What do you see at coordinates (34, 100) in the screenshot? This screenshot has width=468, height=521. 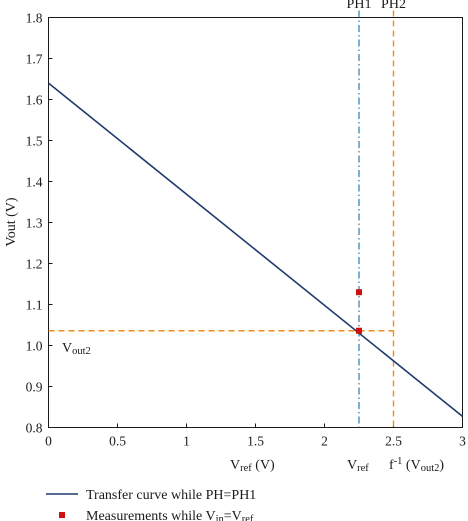 I see `y-tick-label: 1.6` at bounding box center [34, 100].